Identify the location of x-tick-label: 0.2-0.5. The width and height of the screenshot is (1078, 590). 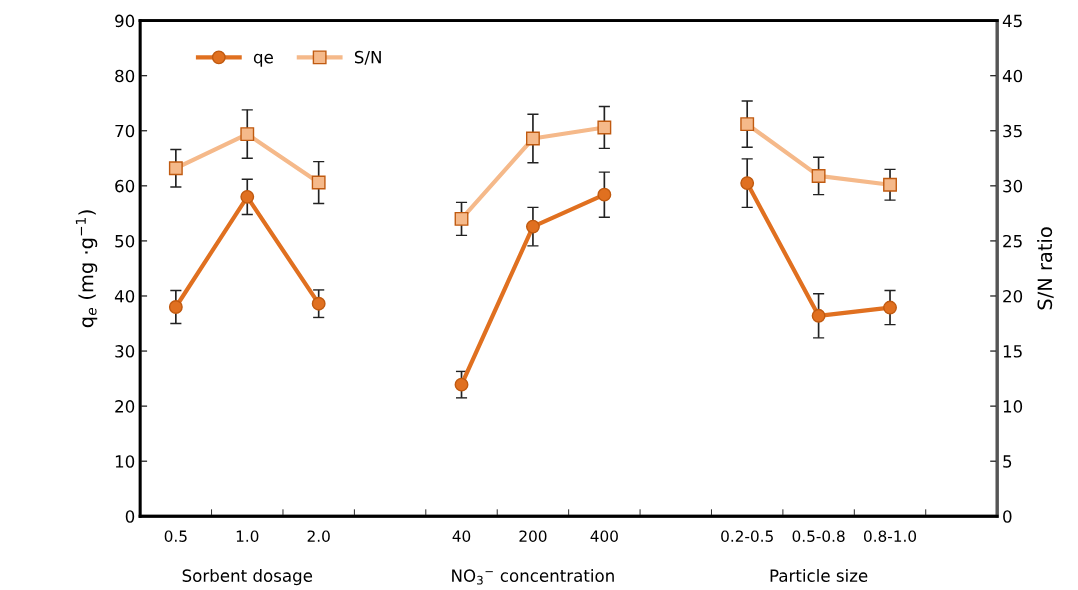
(747, 536).